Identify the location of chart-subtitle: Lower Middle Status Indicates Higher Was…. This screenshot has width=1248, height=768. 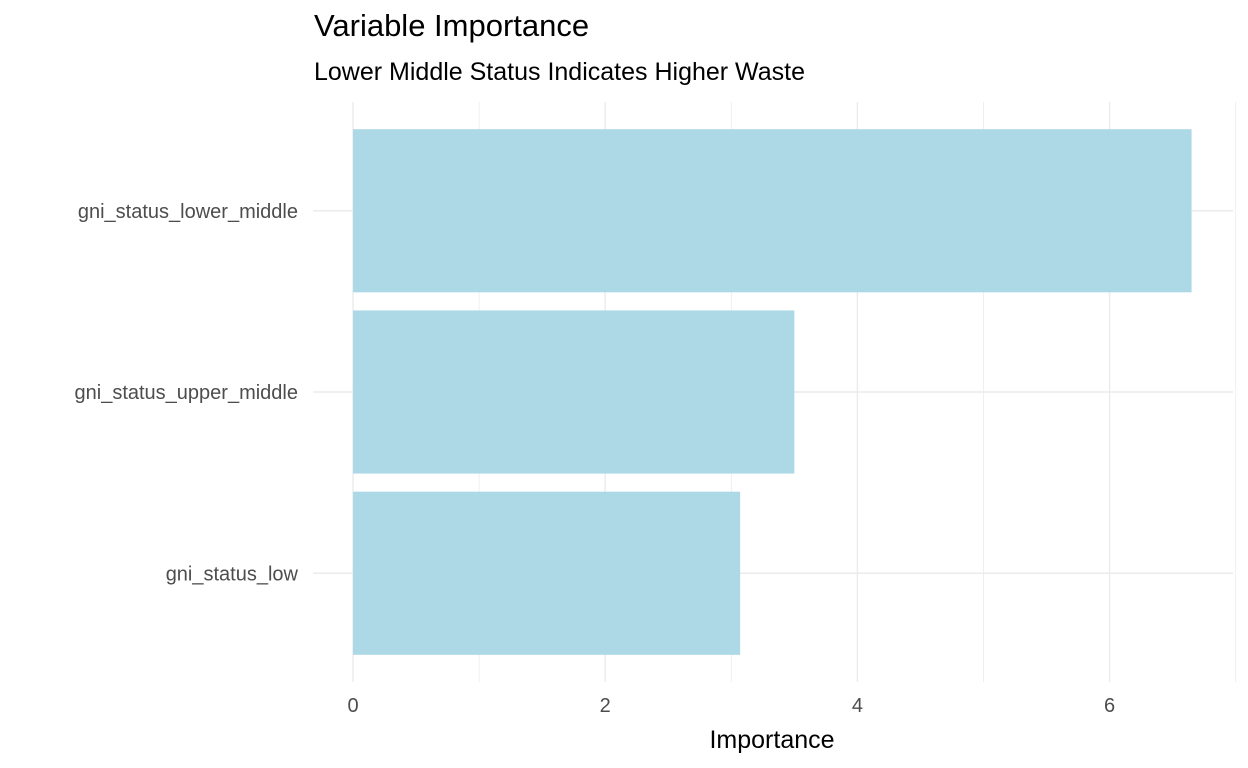
(559, 72).